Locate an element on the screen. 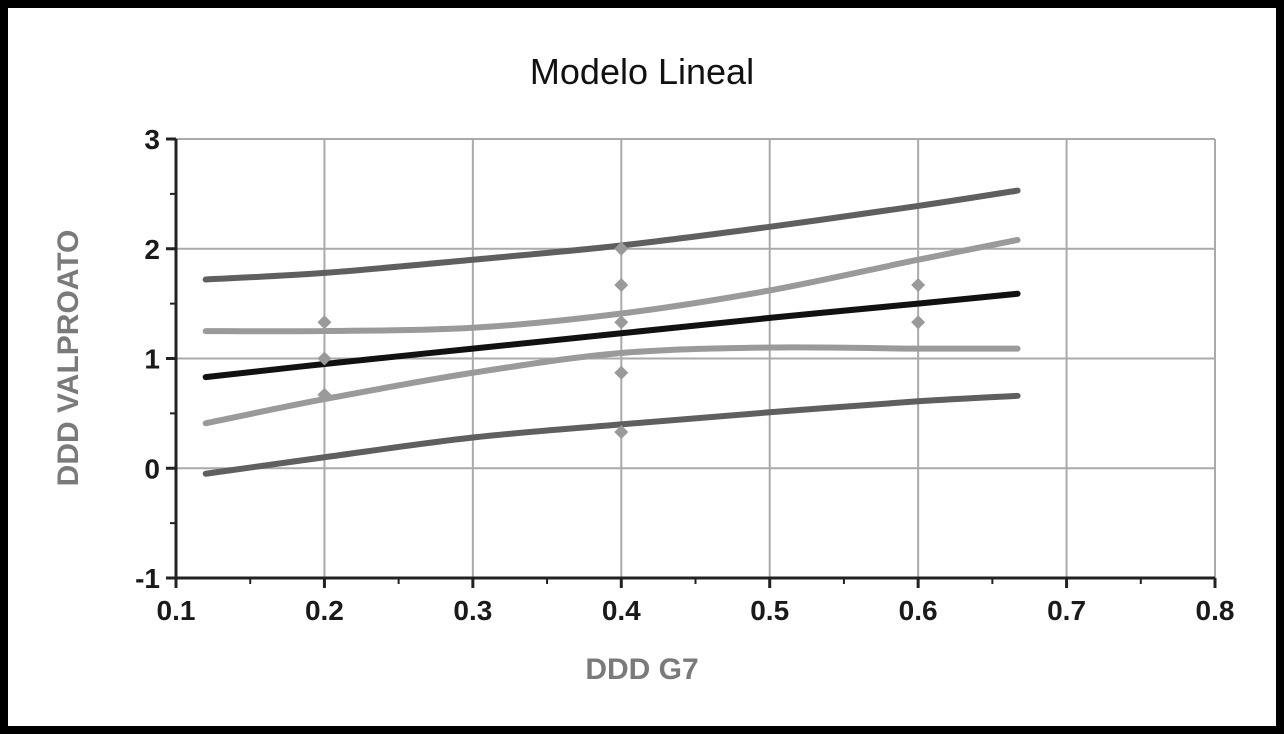  series-line-prediction-lower is located at coordinates (611, 434).